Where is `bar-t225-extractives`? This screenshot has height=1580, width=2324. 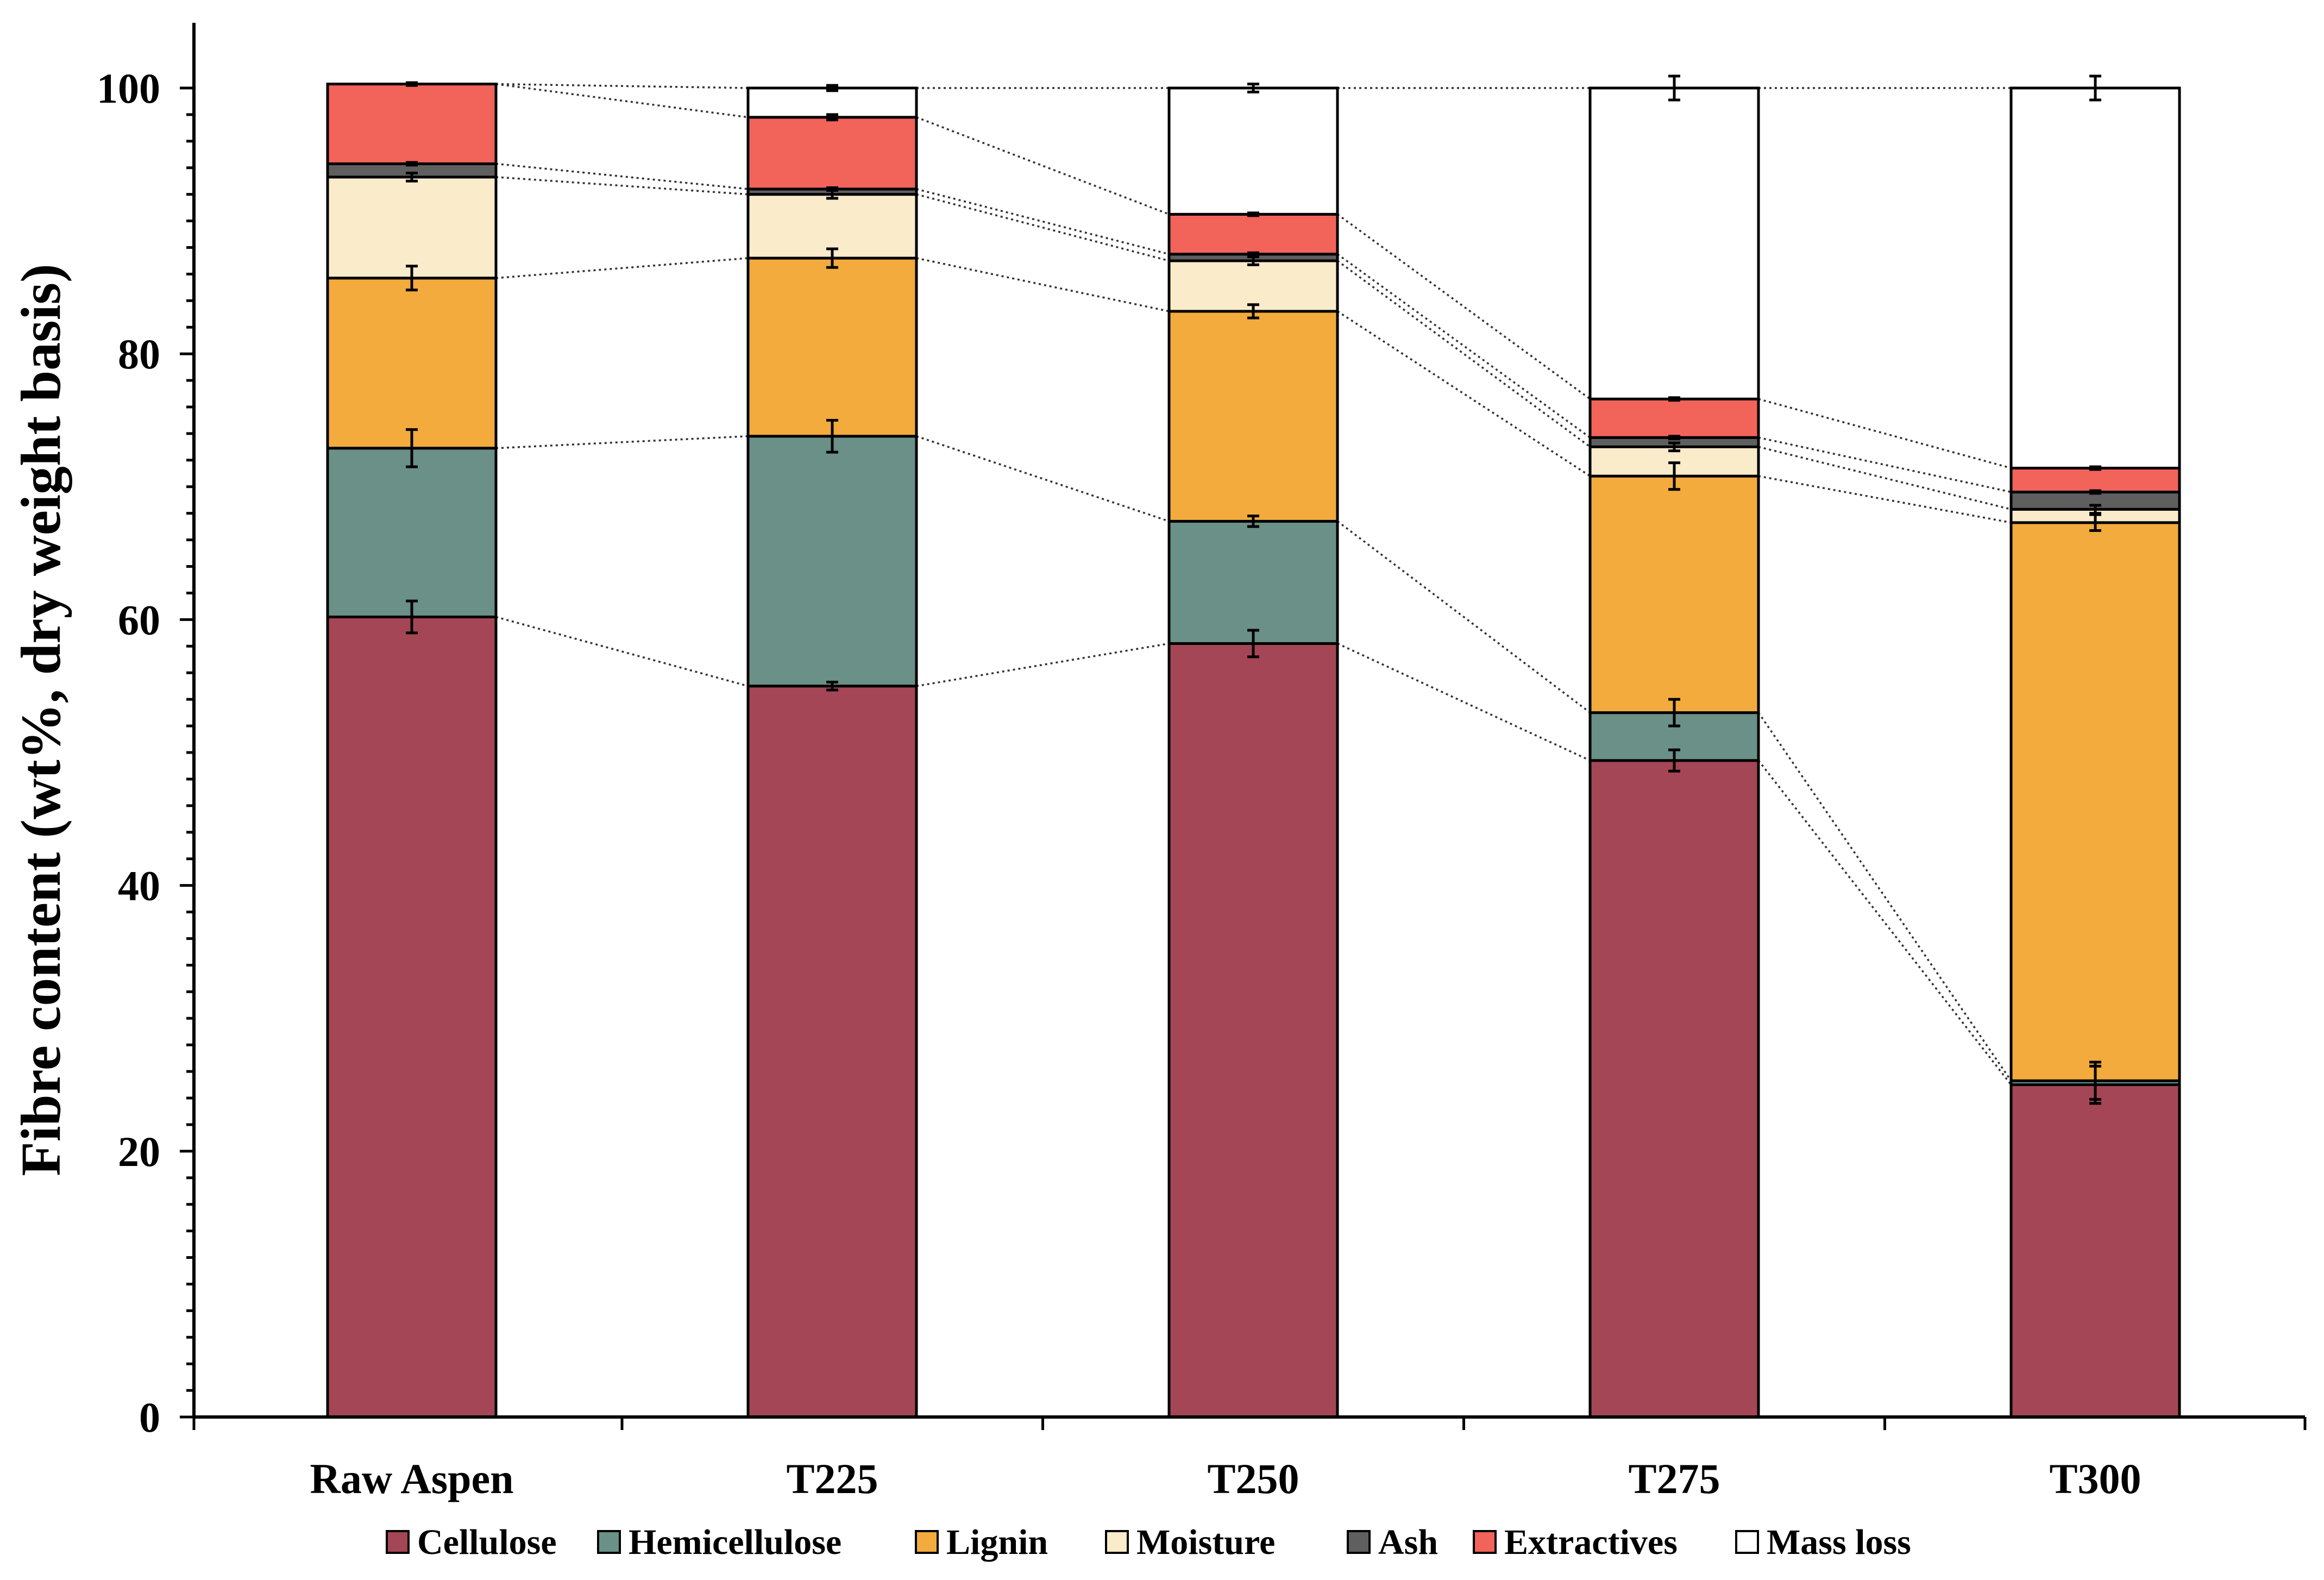 bar-t225-extractives is located at coordinates (832, 153).